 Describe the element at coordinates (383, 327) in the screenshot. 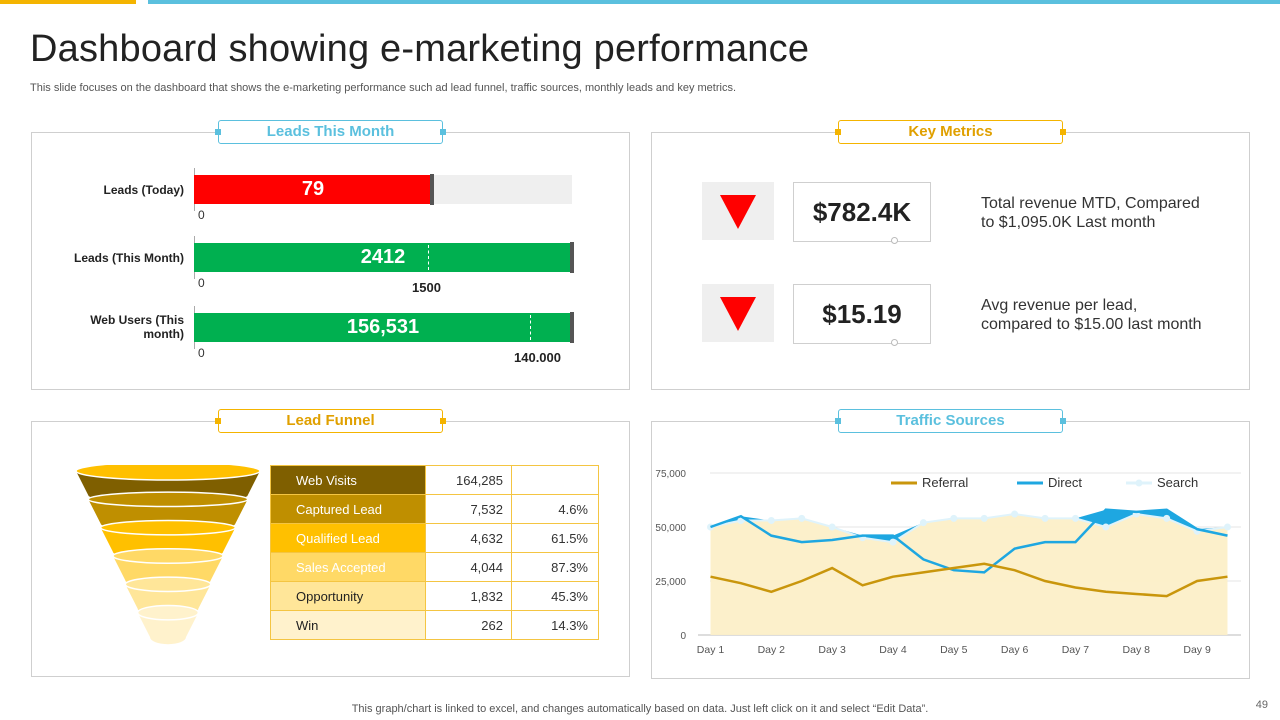

I see `lead-bar: 156,531` at that location.